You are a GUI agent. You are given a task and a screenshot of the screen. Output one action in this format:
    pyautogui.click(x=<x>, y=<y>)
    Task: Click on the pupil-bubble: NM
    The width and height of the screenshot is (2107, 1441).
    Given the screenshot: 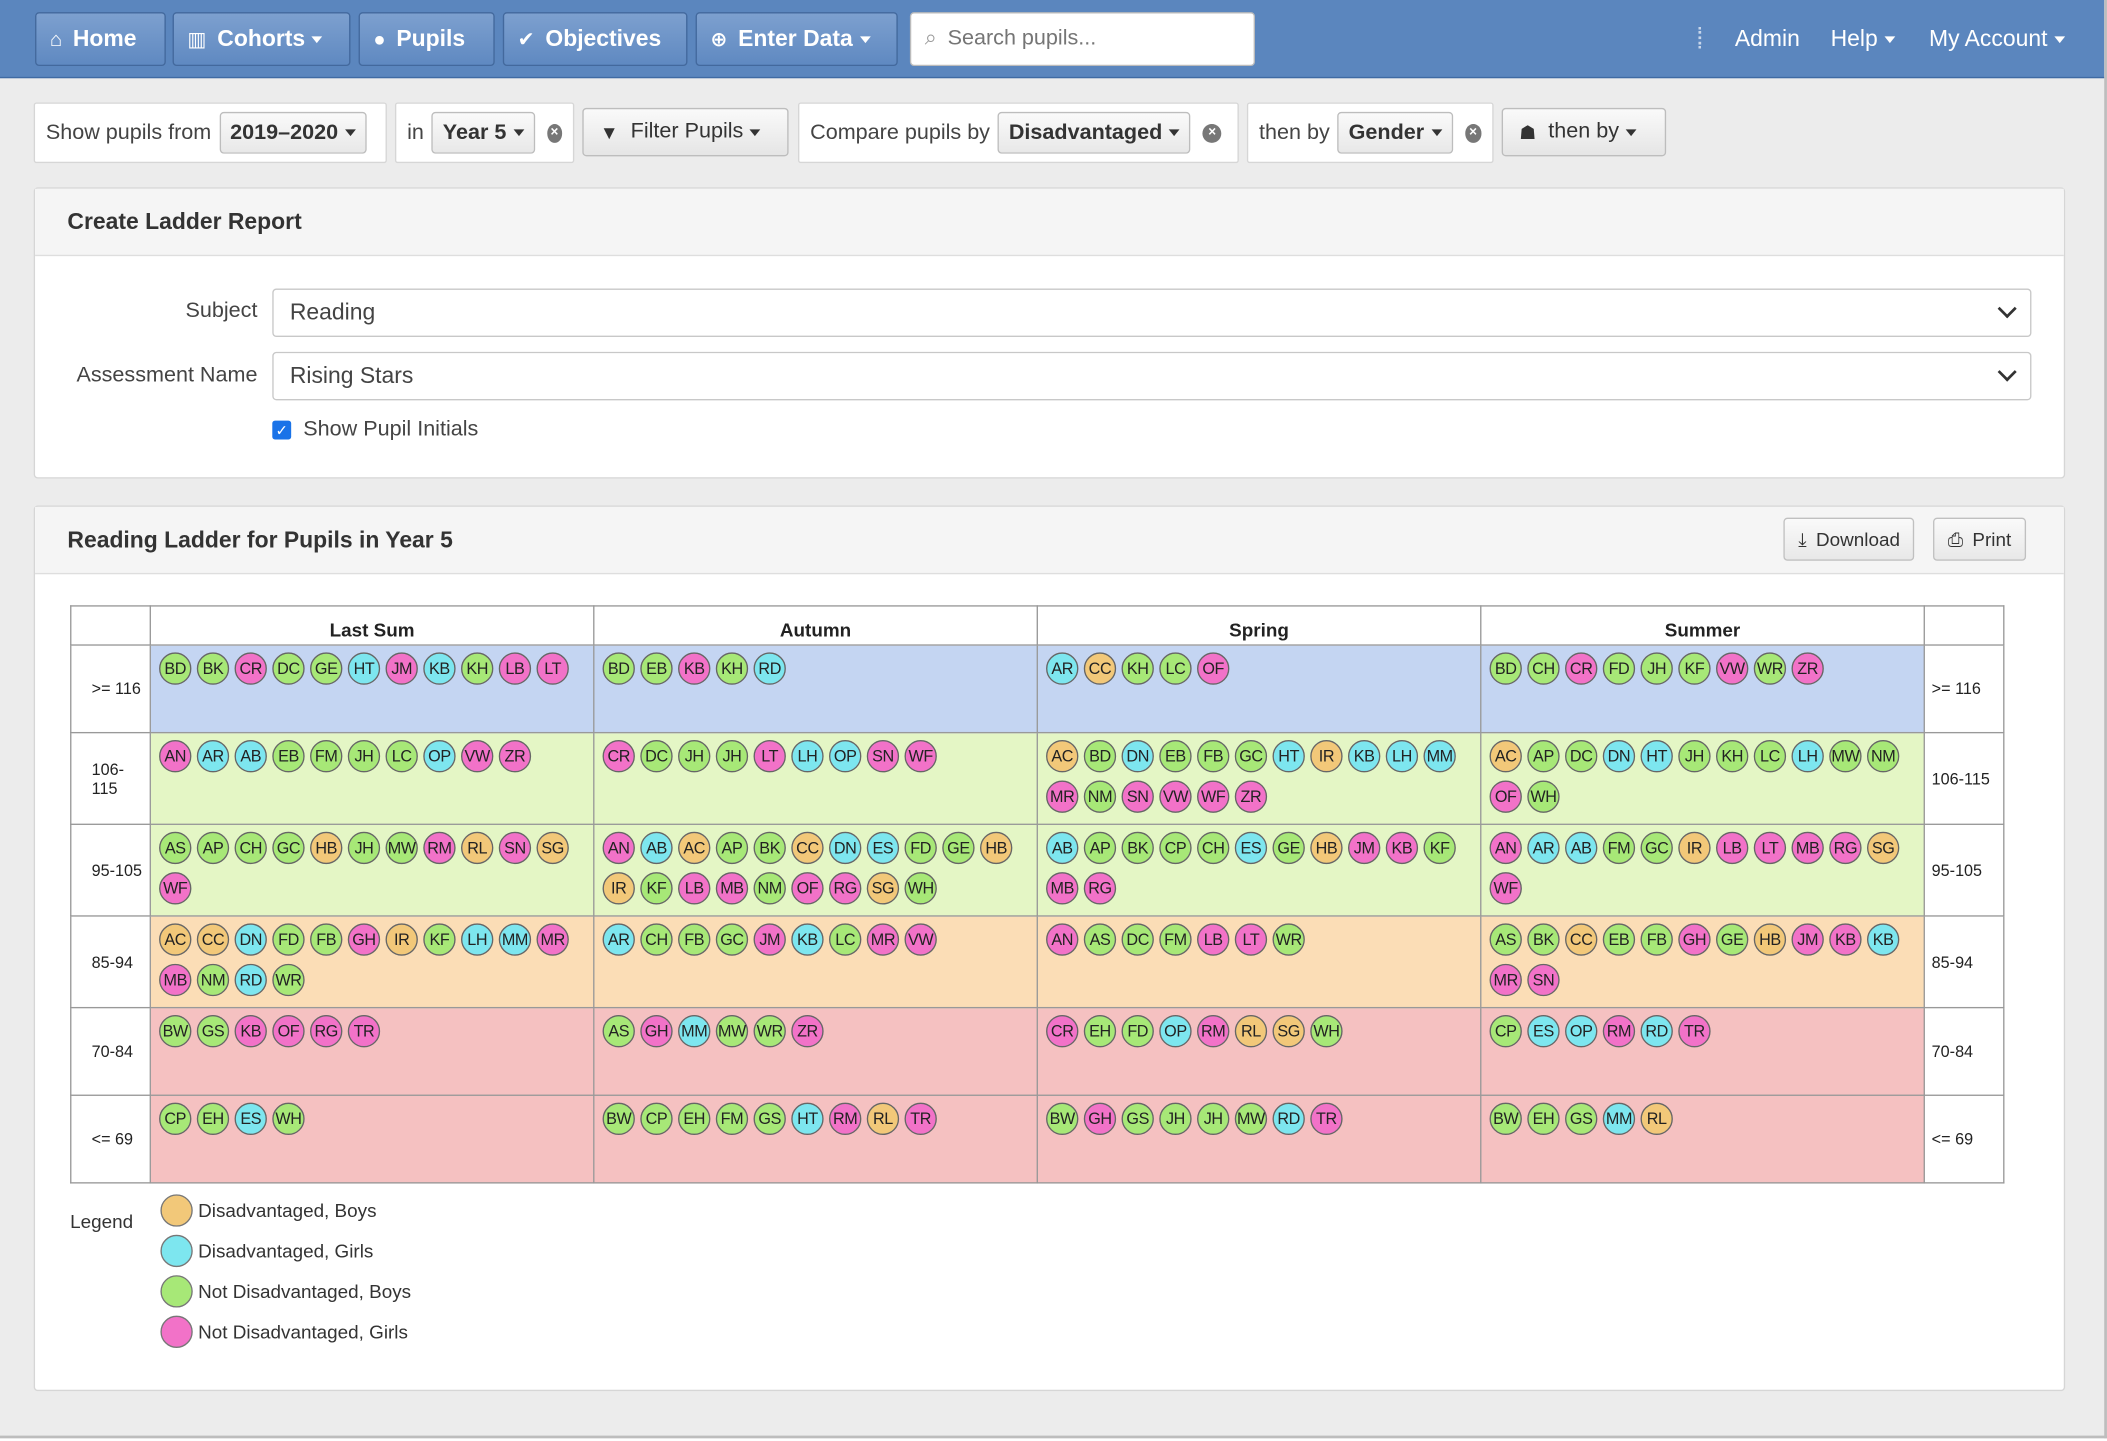 What is the action you would take?
    pyautogui.click(x=1100, y=796)
    